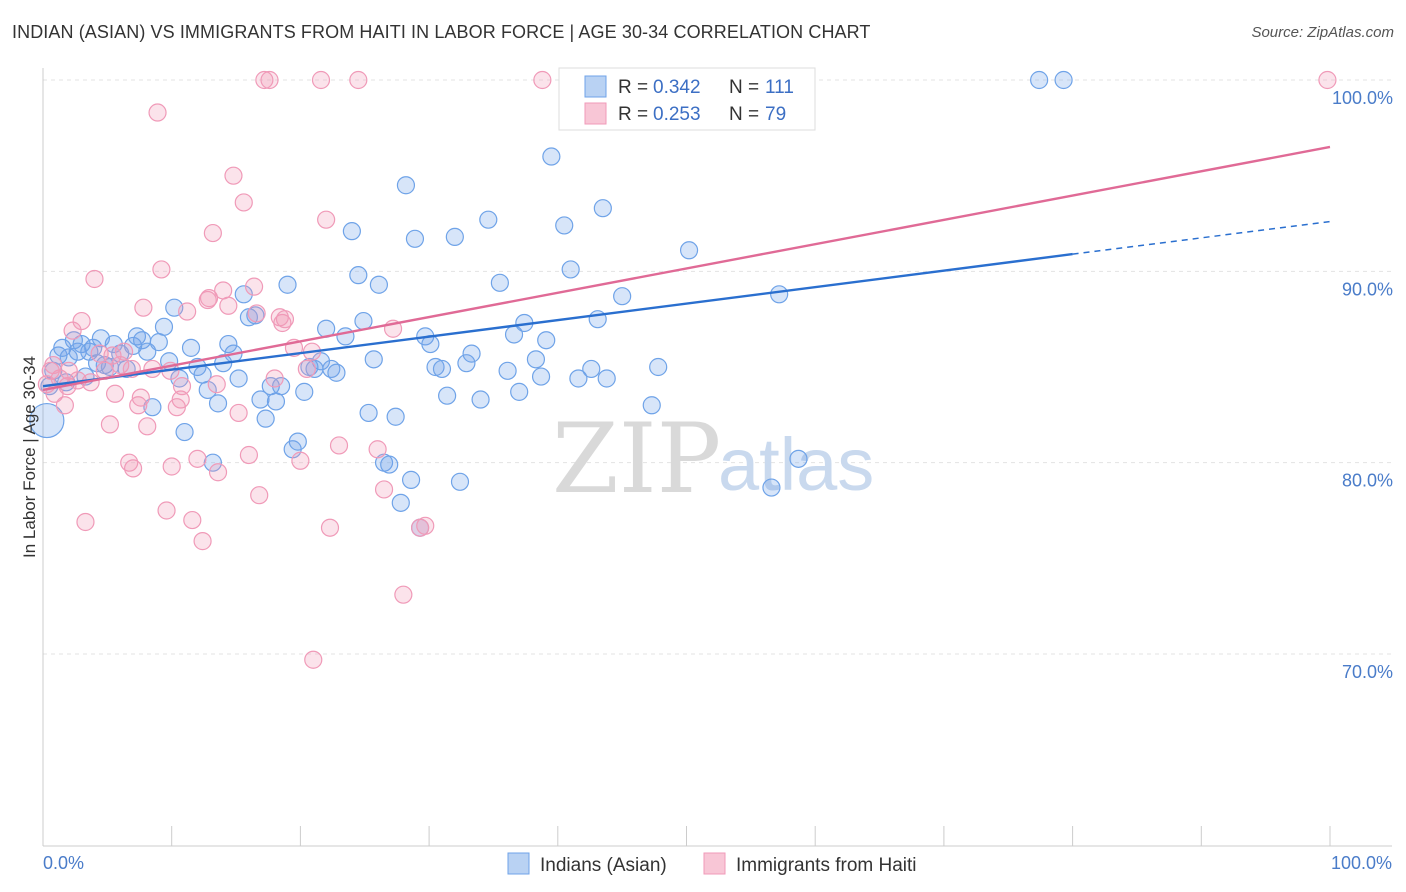  Describe the element at coordinates (1367, 672) in the screenshot. I see `y-tick-label: 70.0%` at that location.